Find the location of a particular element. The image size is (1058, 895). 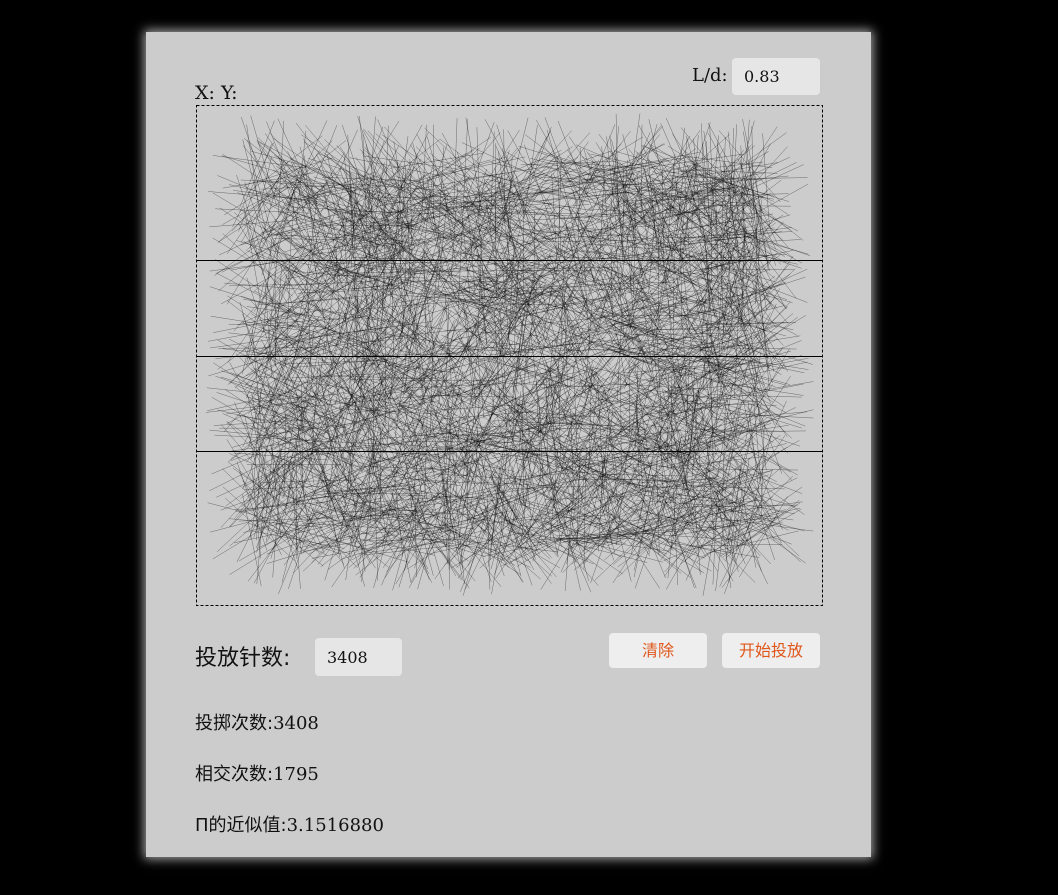

needle-count-input is located at coordinates (358, 657).